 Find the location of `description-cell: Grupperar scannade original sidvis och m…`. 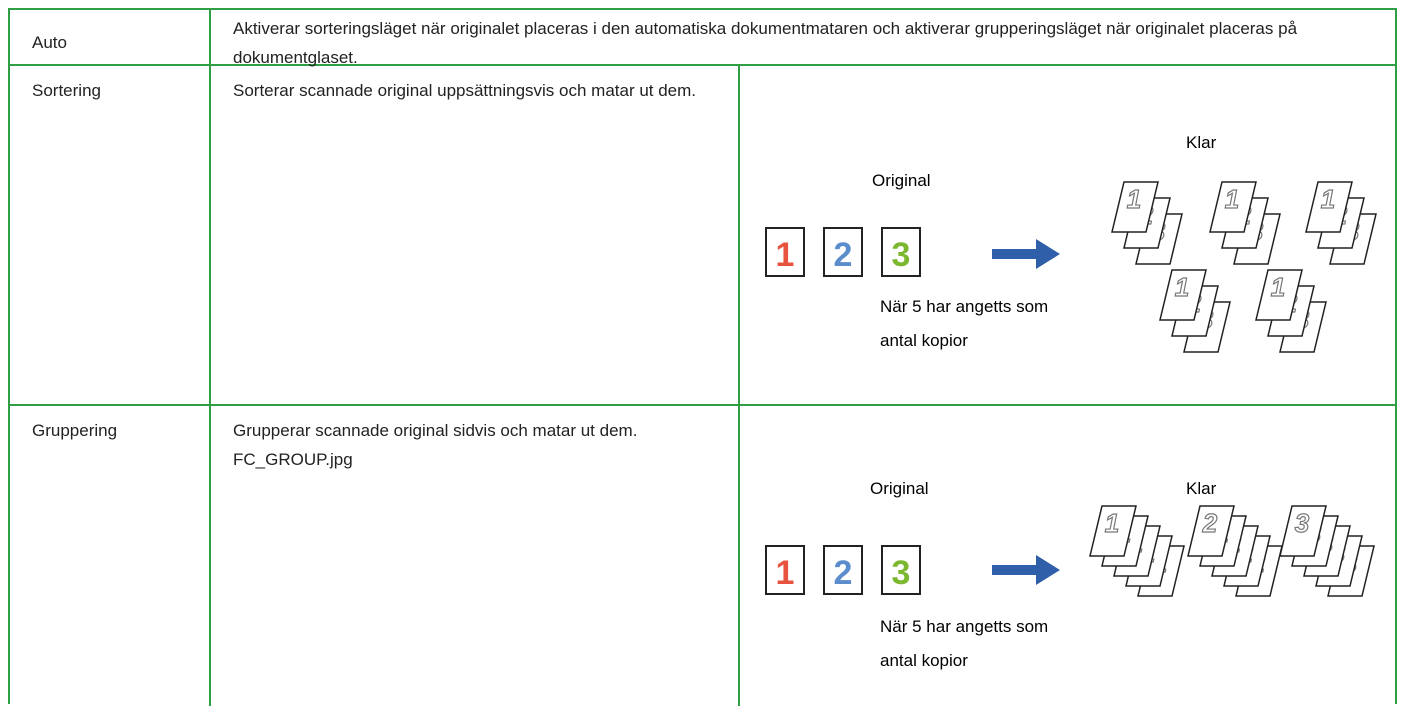

description-cell: Grupperar scannade original sidvis och m… is located at coordinates (435, 445).